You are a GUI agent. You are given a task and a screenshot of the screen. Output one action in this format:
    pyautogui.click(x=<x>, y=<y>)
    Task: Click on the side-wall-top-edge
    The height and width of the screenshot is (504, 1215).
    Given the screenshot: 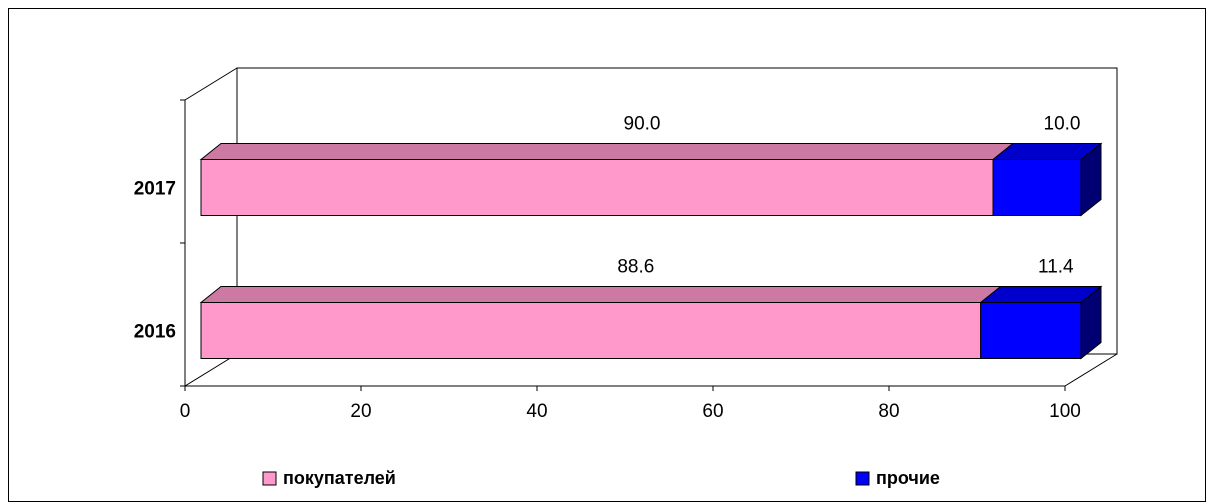 What is the action you would take?
    pyautogui.click(x=211, y=84)
    